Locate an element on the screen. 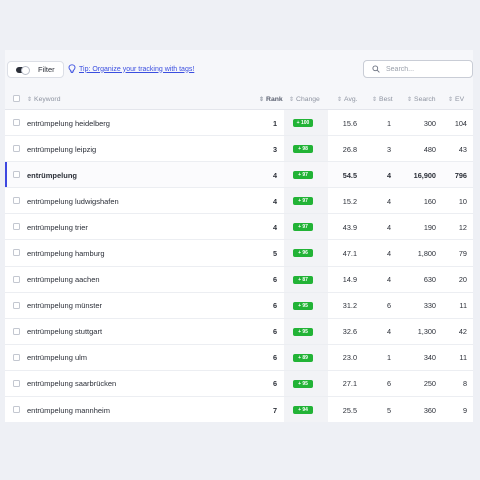 The image size is (480, 480). search-box is located at coordinates (418, 69).